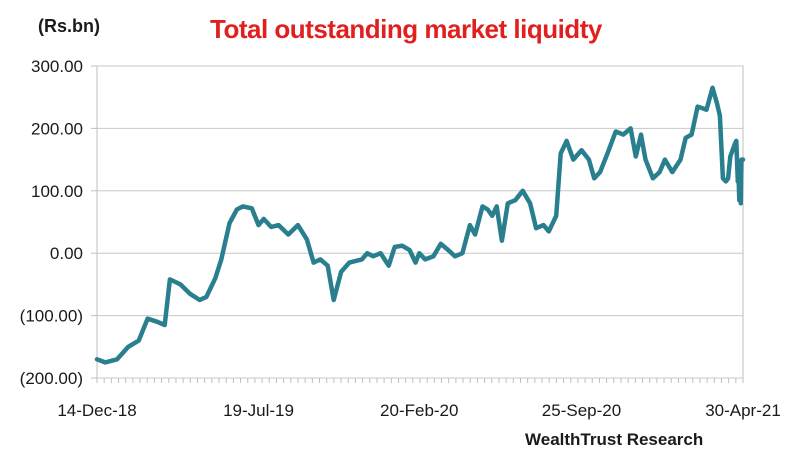 The height and width of the screenshot is (455, 800). I want to click on x-tick-label: 30-Apr-21, so click(743, 410).